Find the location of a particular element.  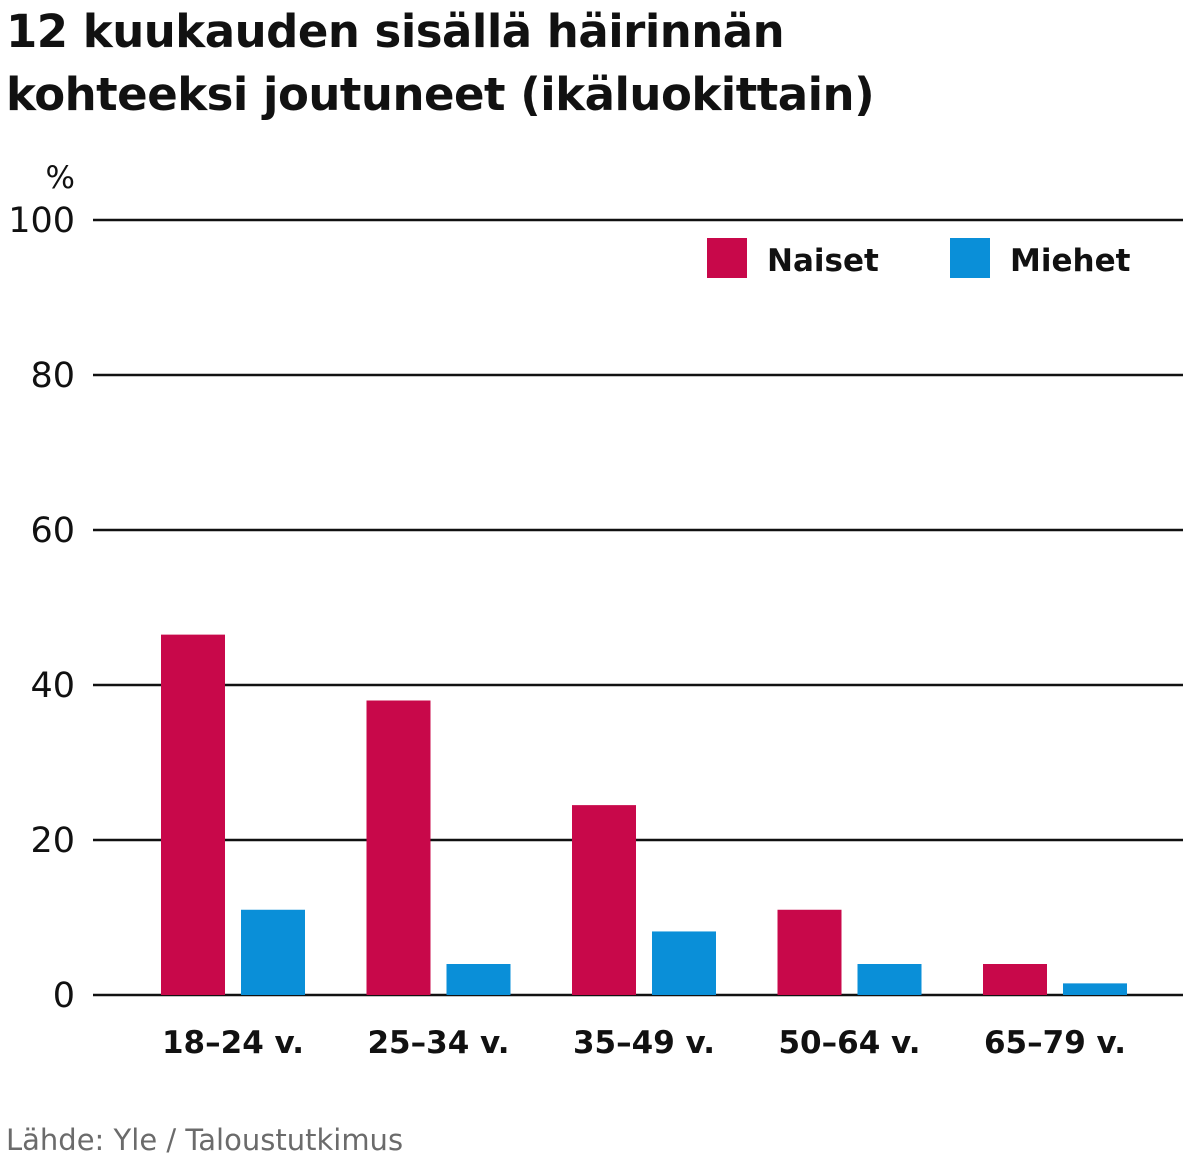

legend-swatch-naiset is located at coordinates (727, 258).